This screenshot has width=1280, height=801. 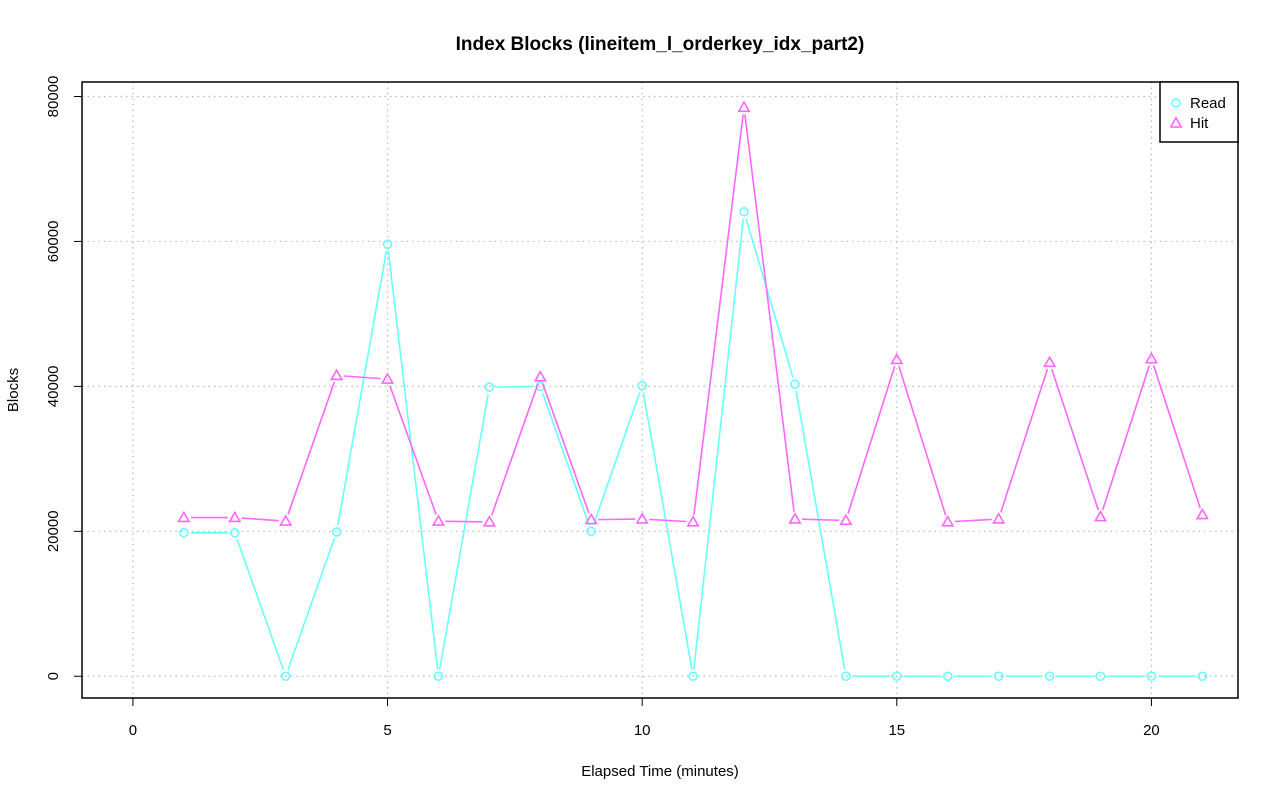 I want to click on y-tick-label: 40000, so click(x=53, y=387).